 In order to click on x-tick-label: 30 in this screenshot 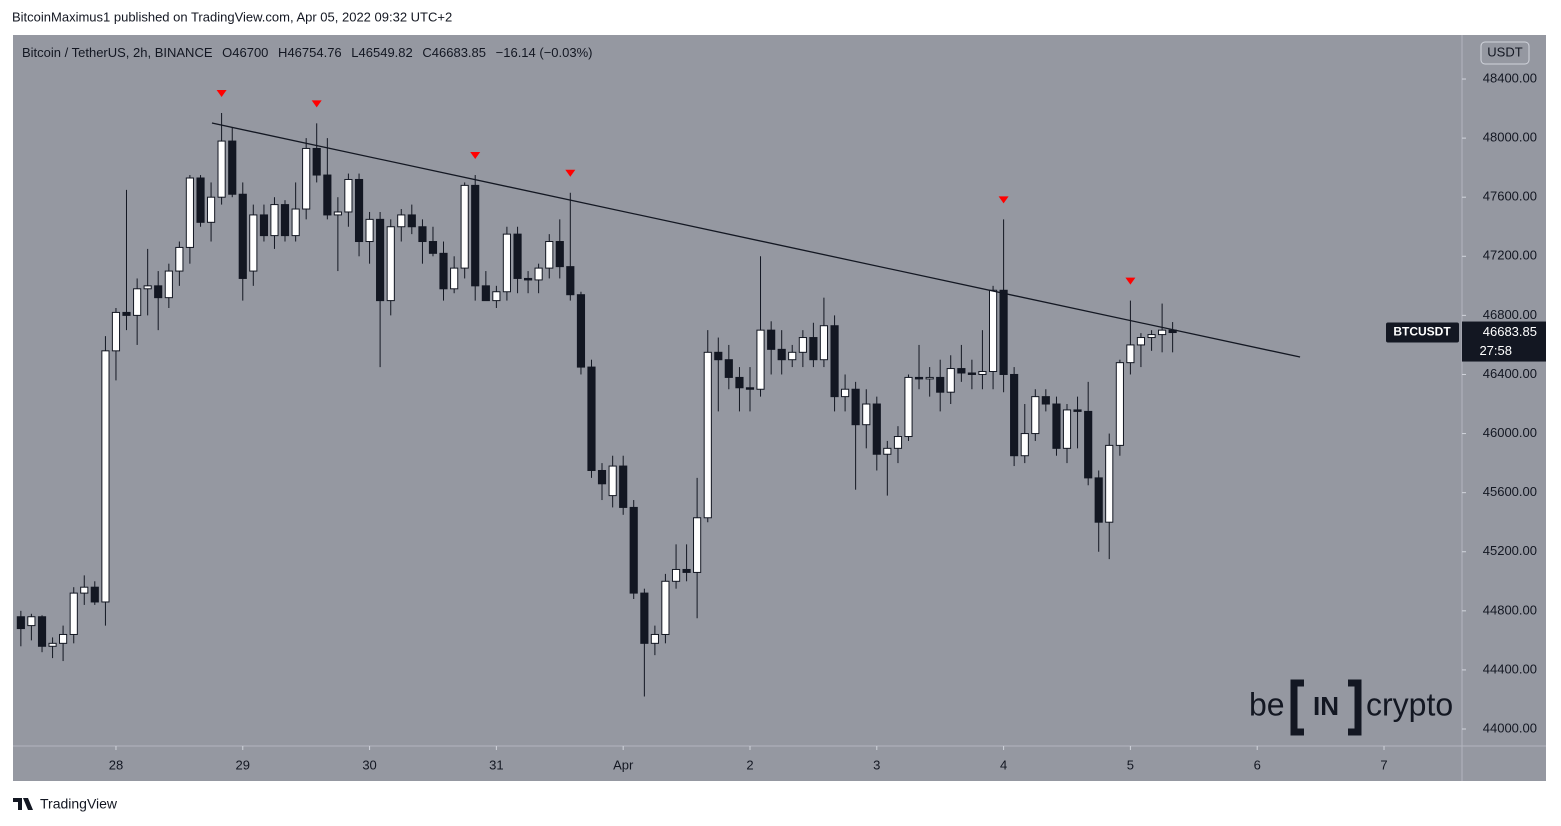, I will do `click(369, 764)`.